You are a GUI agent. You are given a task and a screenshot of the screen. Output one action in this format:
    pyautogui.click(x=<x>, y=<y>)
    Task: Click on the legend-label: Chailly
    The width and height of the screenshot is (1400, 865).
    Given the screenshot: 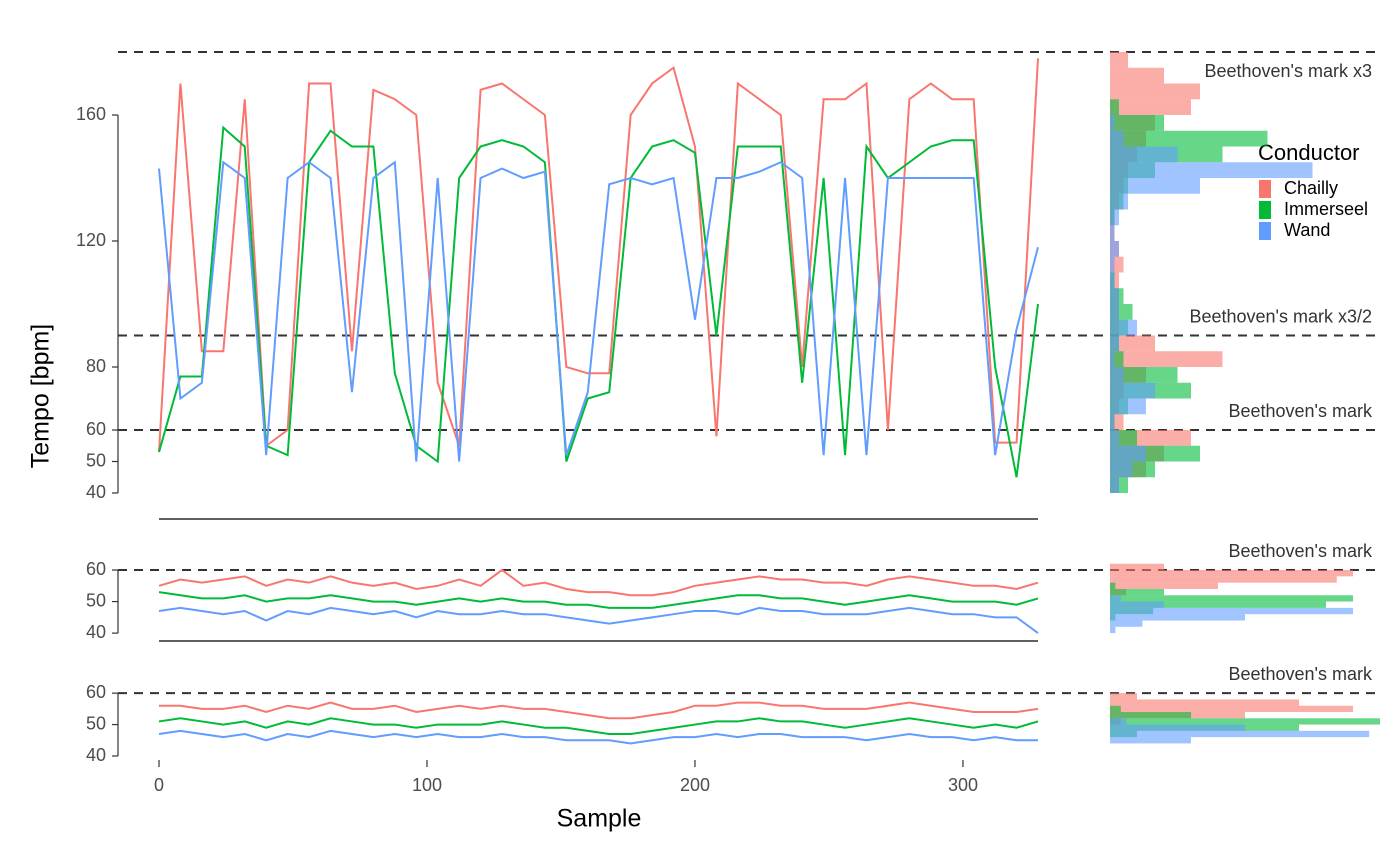 What is the action you would take?
    pyautogui.click(x=1311, y=188)
    